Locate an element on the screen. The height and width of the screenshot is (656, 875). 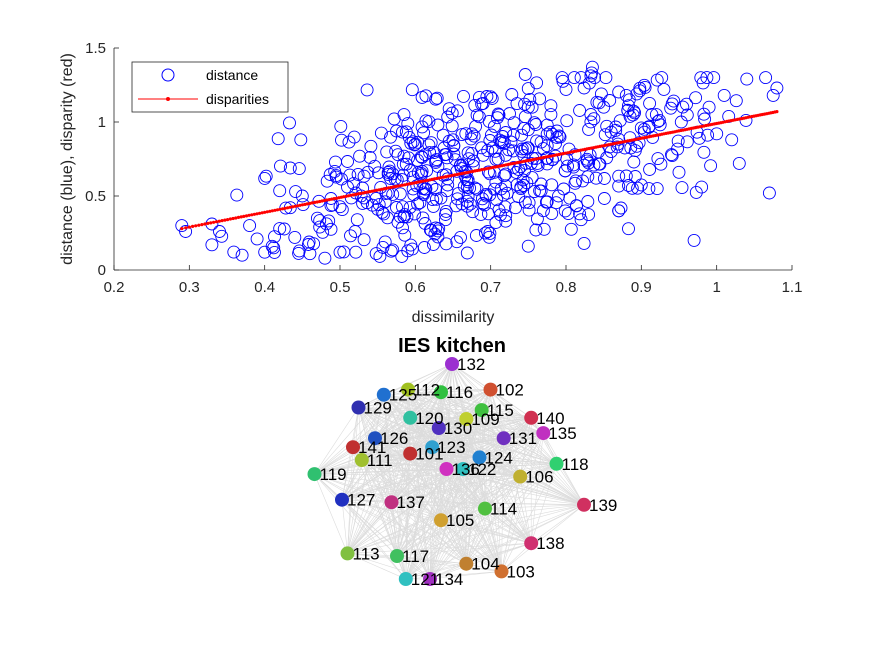
legend-box is located at coordinates (210, 87).